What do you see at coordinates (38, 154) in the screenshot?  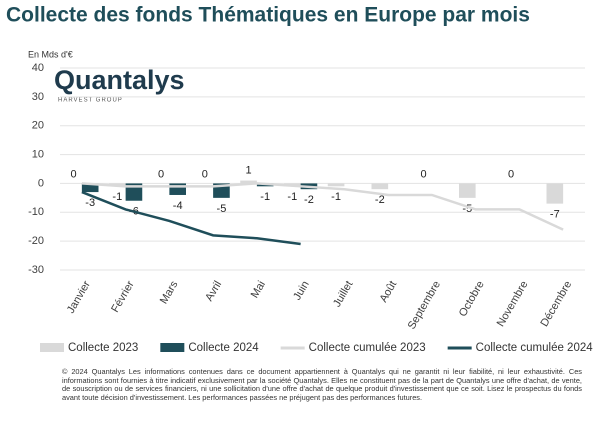 I see `y-tick-label: 10` at bounding box center [38, 154].